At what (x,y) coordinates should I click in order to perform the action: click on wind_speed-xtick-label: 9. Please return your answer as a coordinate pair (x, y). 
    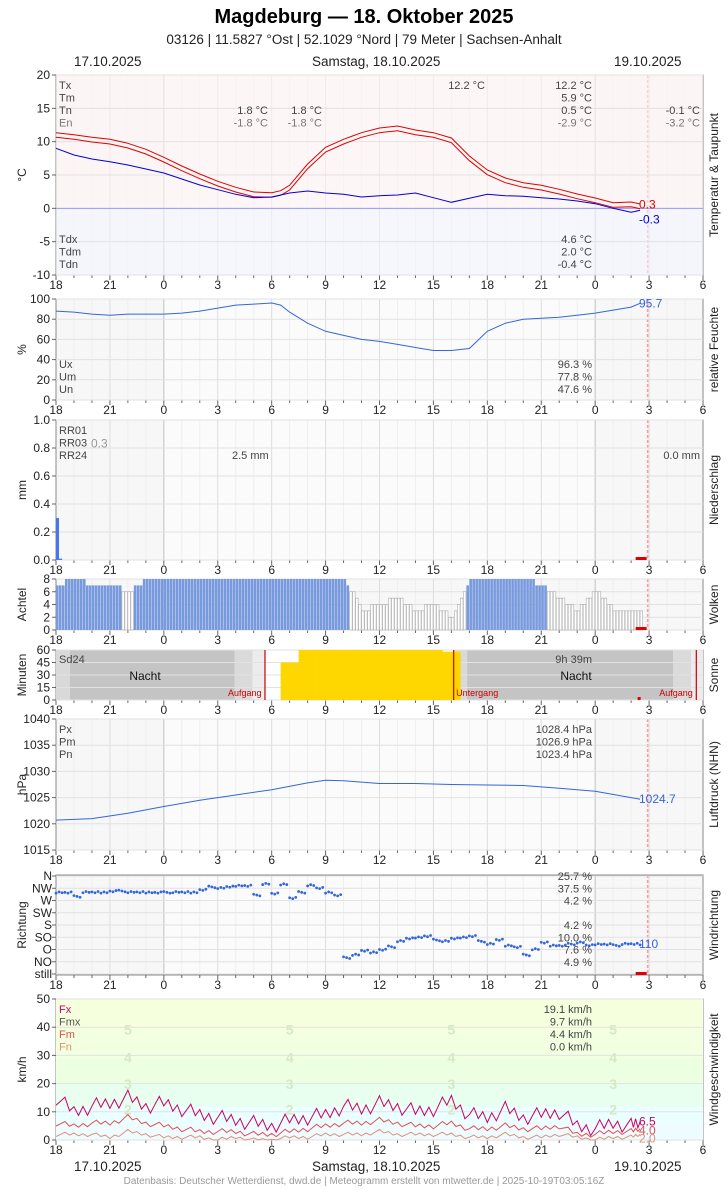
    Looking at the image, I should click on (325, 1150).